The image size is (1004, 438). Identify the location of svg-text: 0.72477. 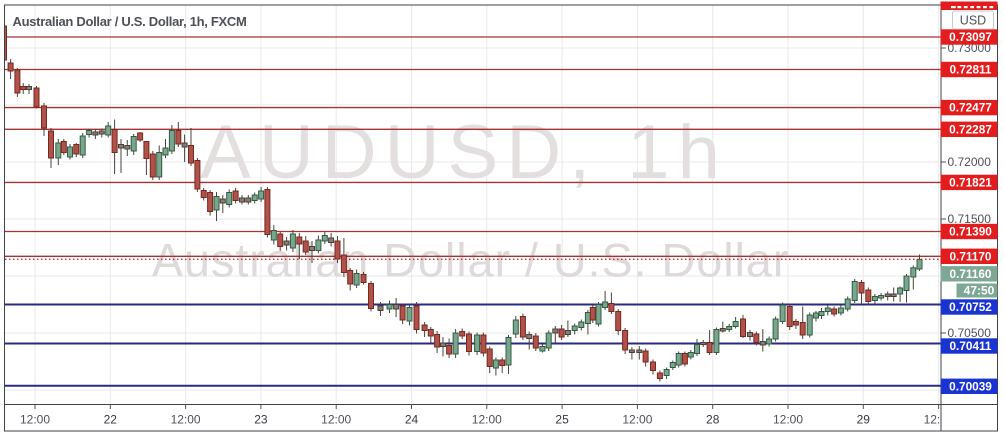
(970, 108).